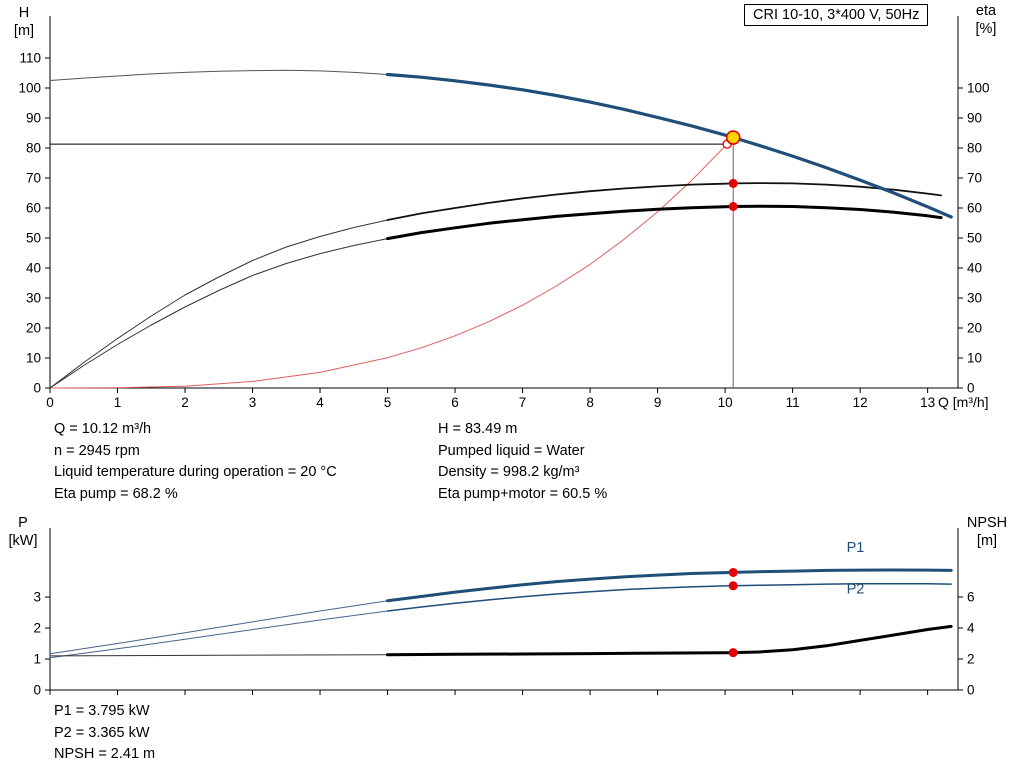  I want to click on info-line-n: n = 2945 rpm, so click(97, 450).